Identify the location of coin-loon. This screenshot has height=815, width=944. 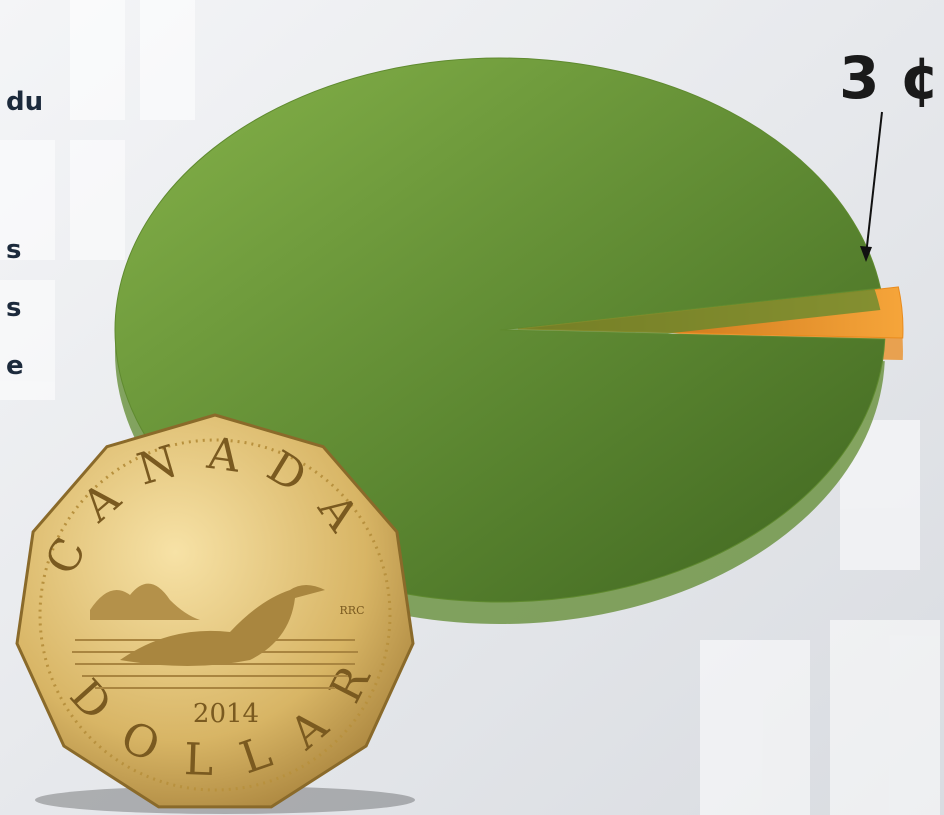
(222, 625).